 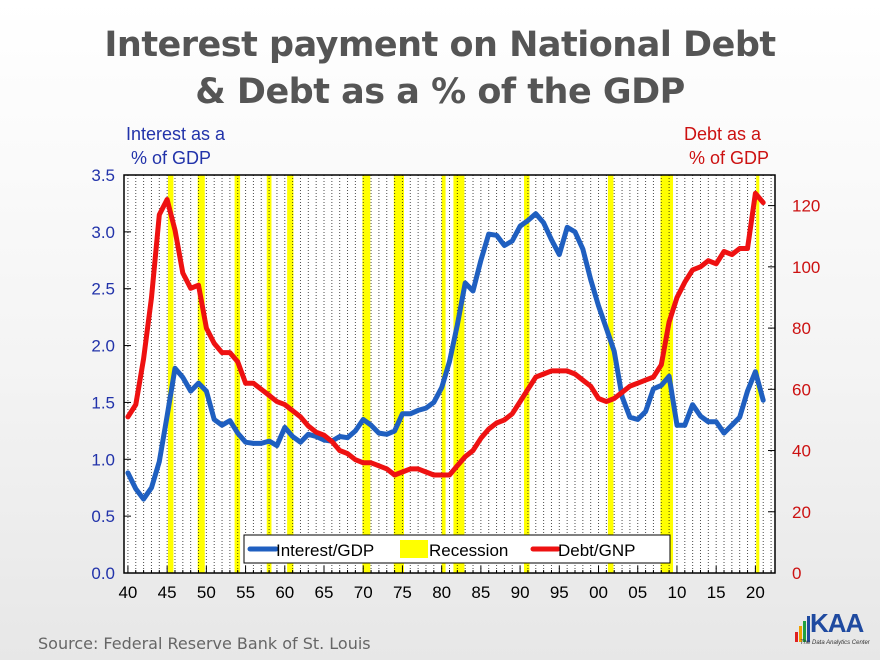 I want to click on left-tick-label: 1.0, so click(x=103, y=459).